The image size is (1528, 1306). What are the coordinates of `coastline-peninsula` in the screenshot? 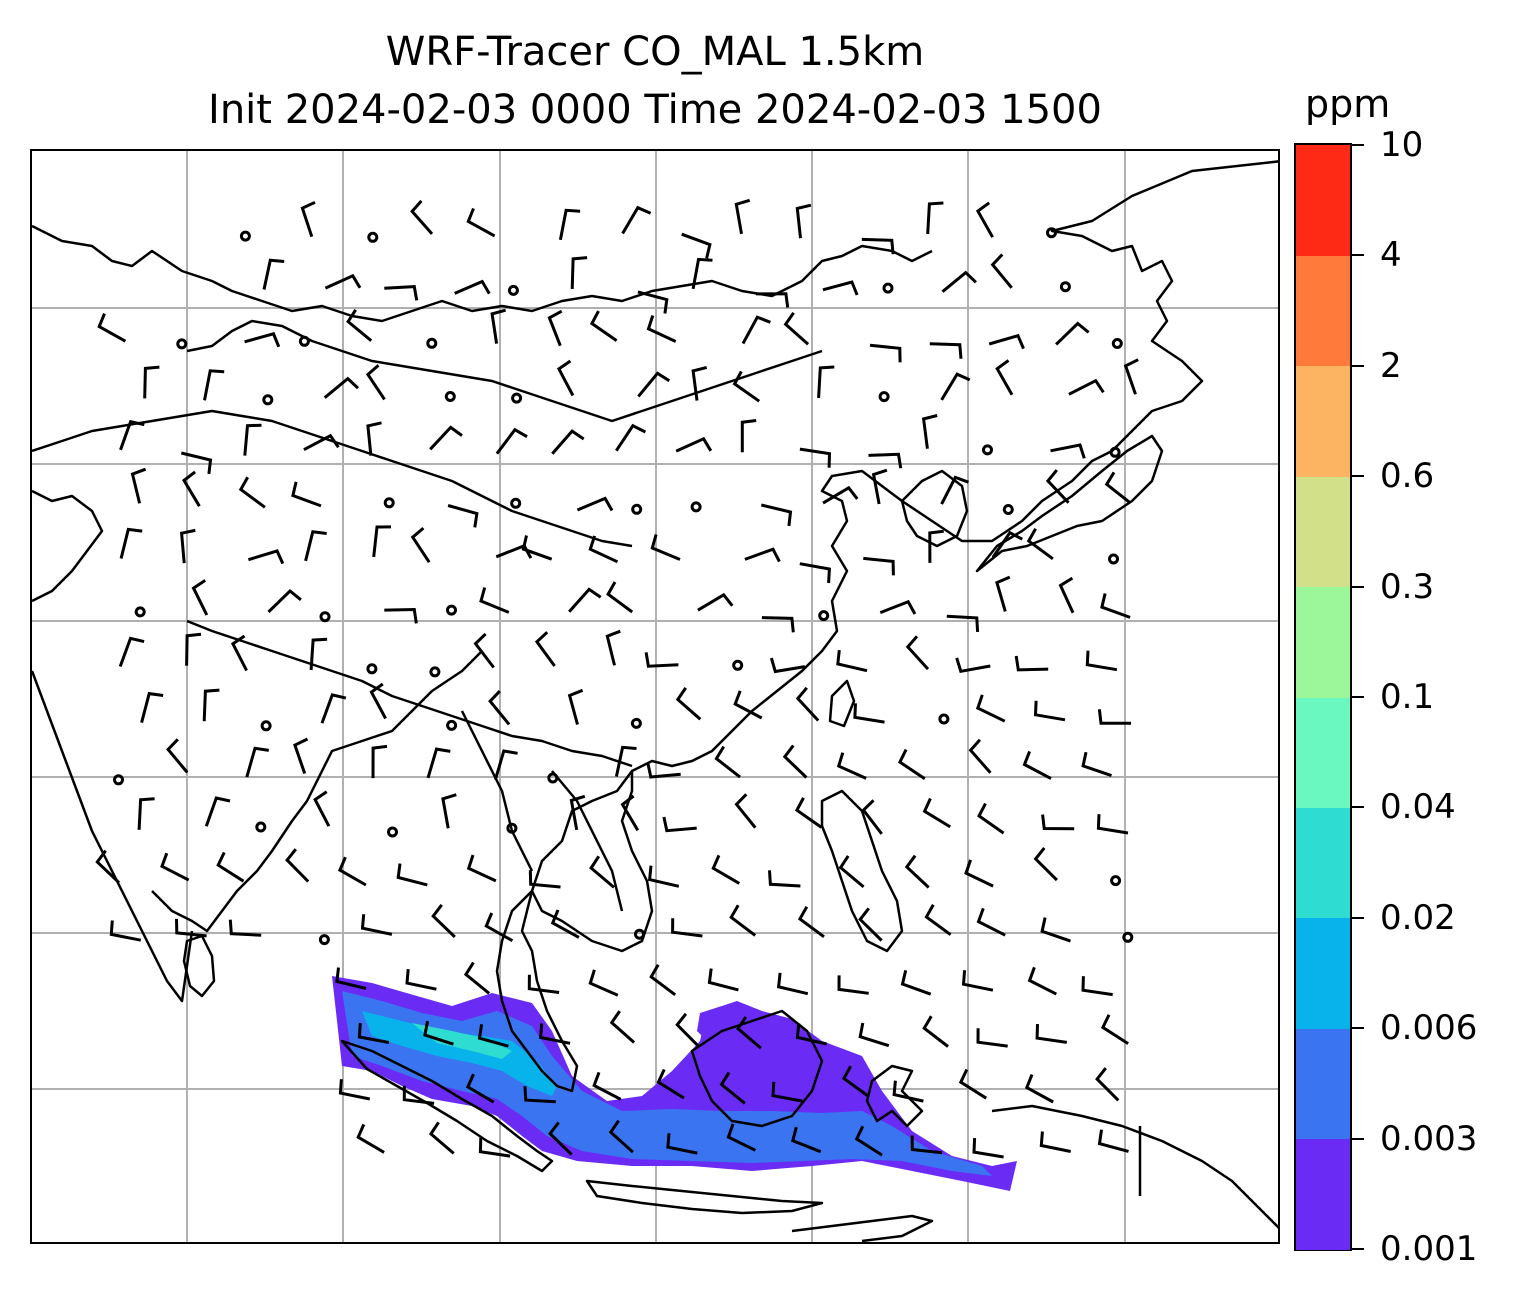 It's located at (537, 991).